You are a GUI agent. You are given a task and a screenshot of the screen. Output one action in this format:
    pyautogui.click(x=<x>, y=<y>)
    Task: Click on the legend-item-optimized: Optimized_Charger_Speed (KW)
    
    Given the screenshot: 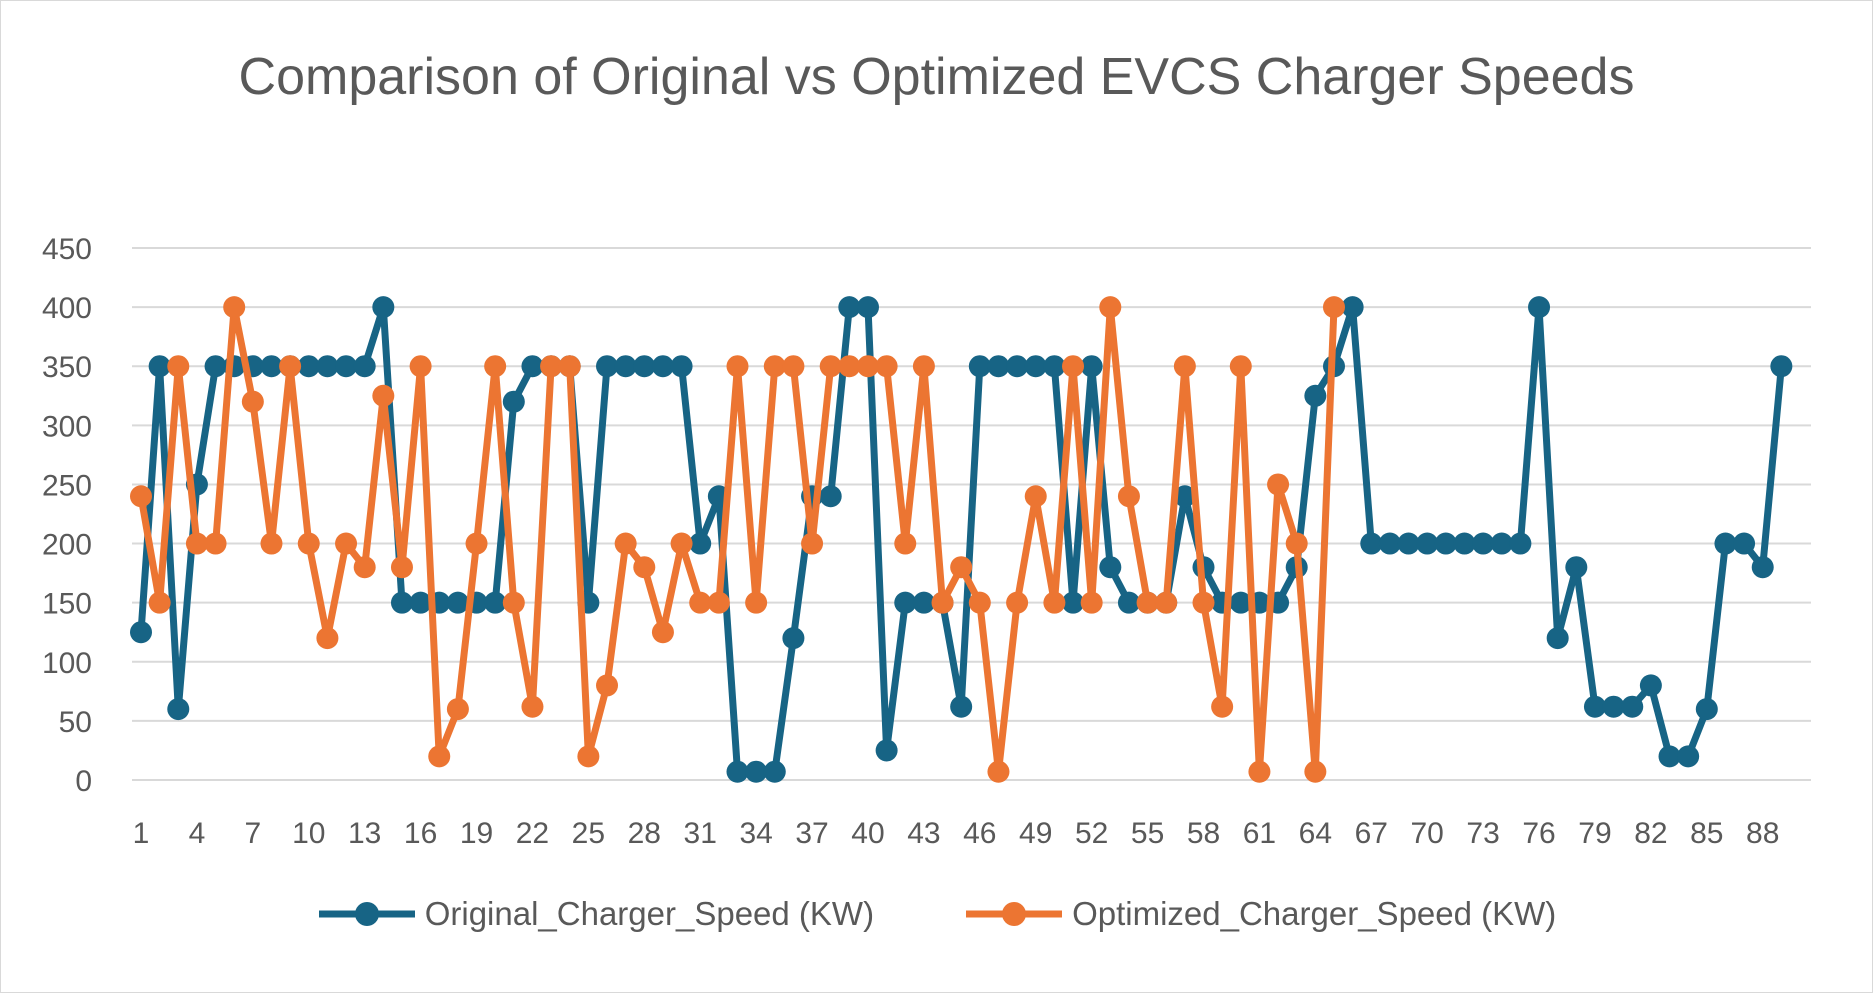 What is the action you would take?
    pyautogui.click(x=1260, y=914)
    